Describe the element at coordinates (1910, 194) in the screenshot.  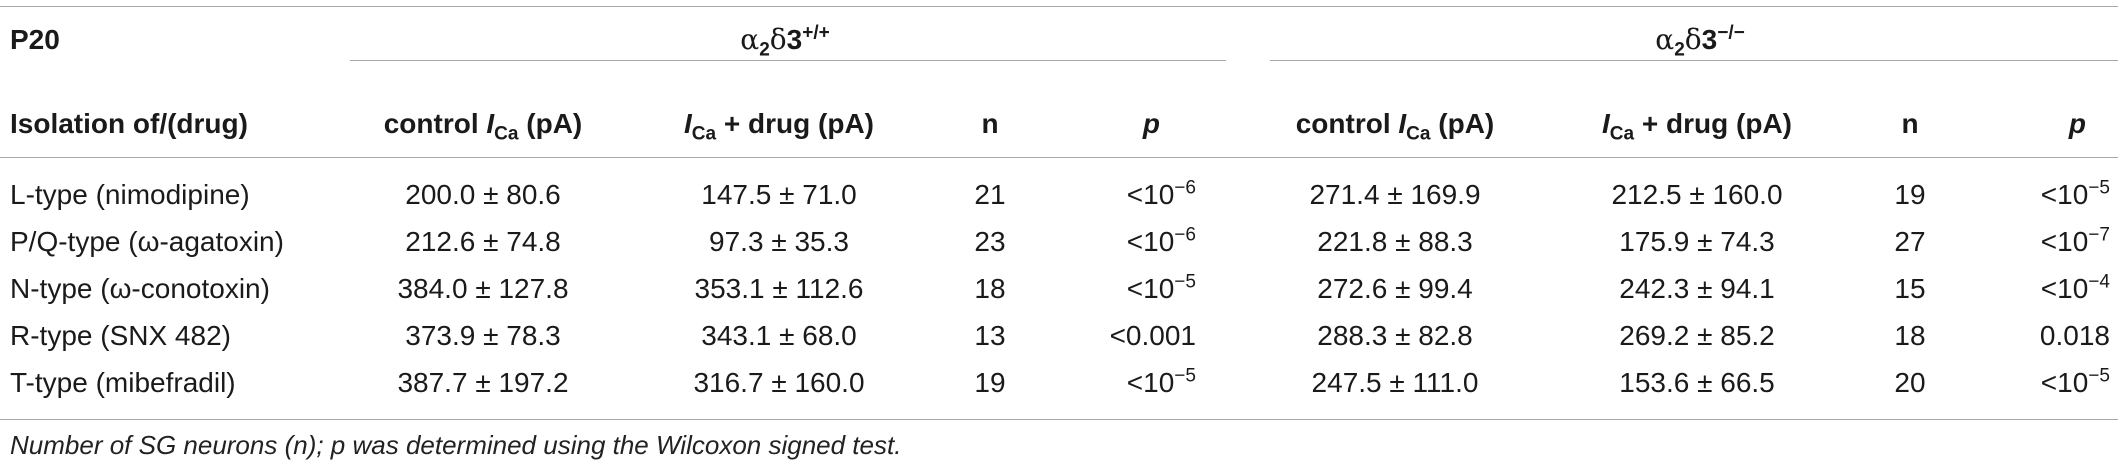
I see `ko-n-value: 19` at that location.